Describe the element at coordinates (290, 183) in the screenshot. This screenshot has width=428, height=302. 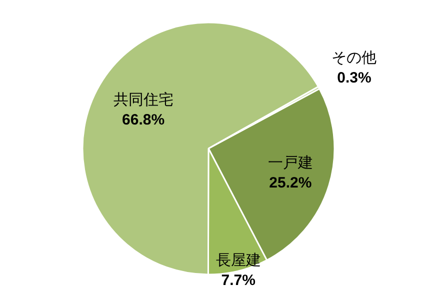
I see `data-label: 25.2%` at that location.